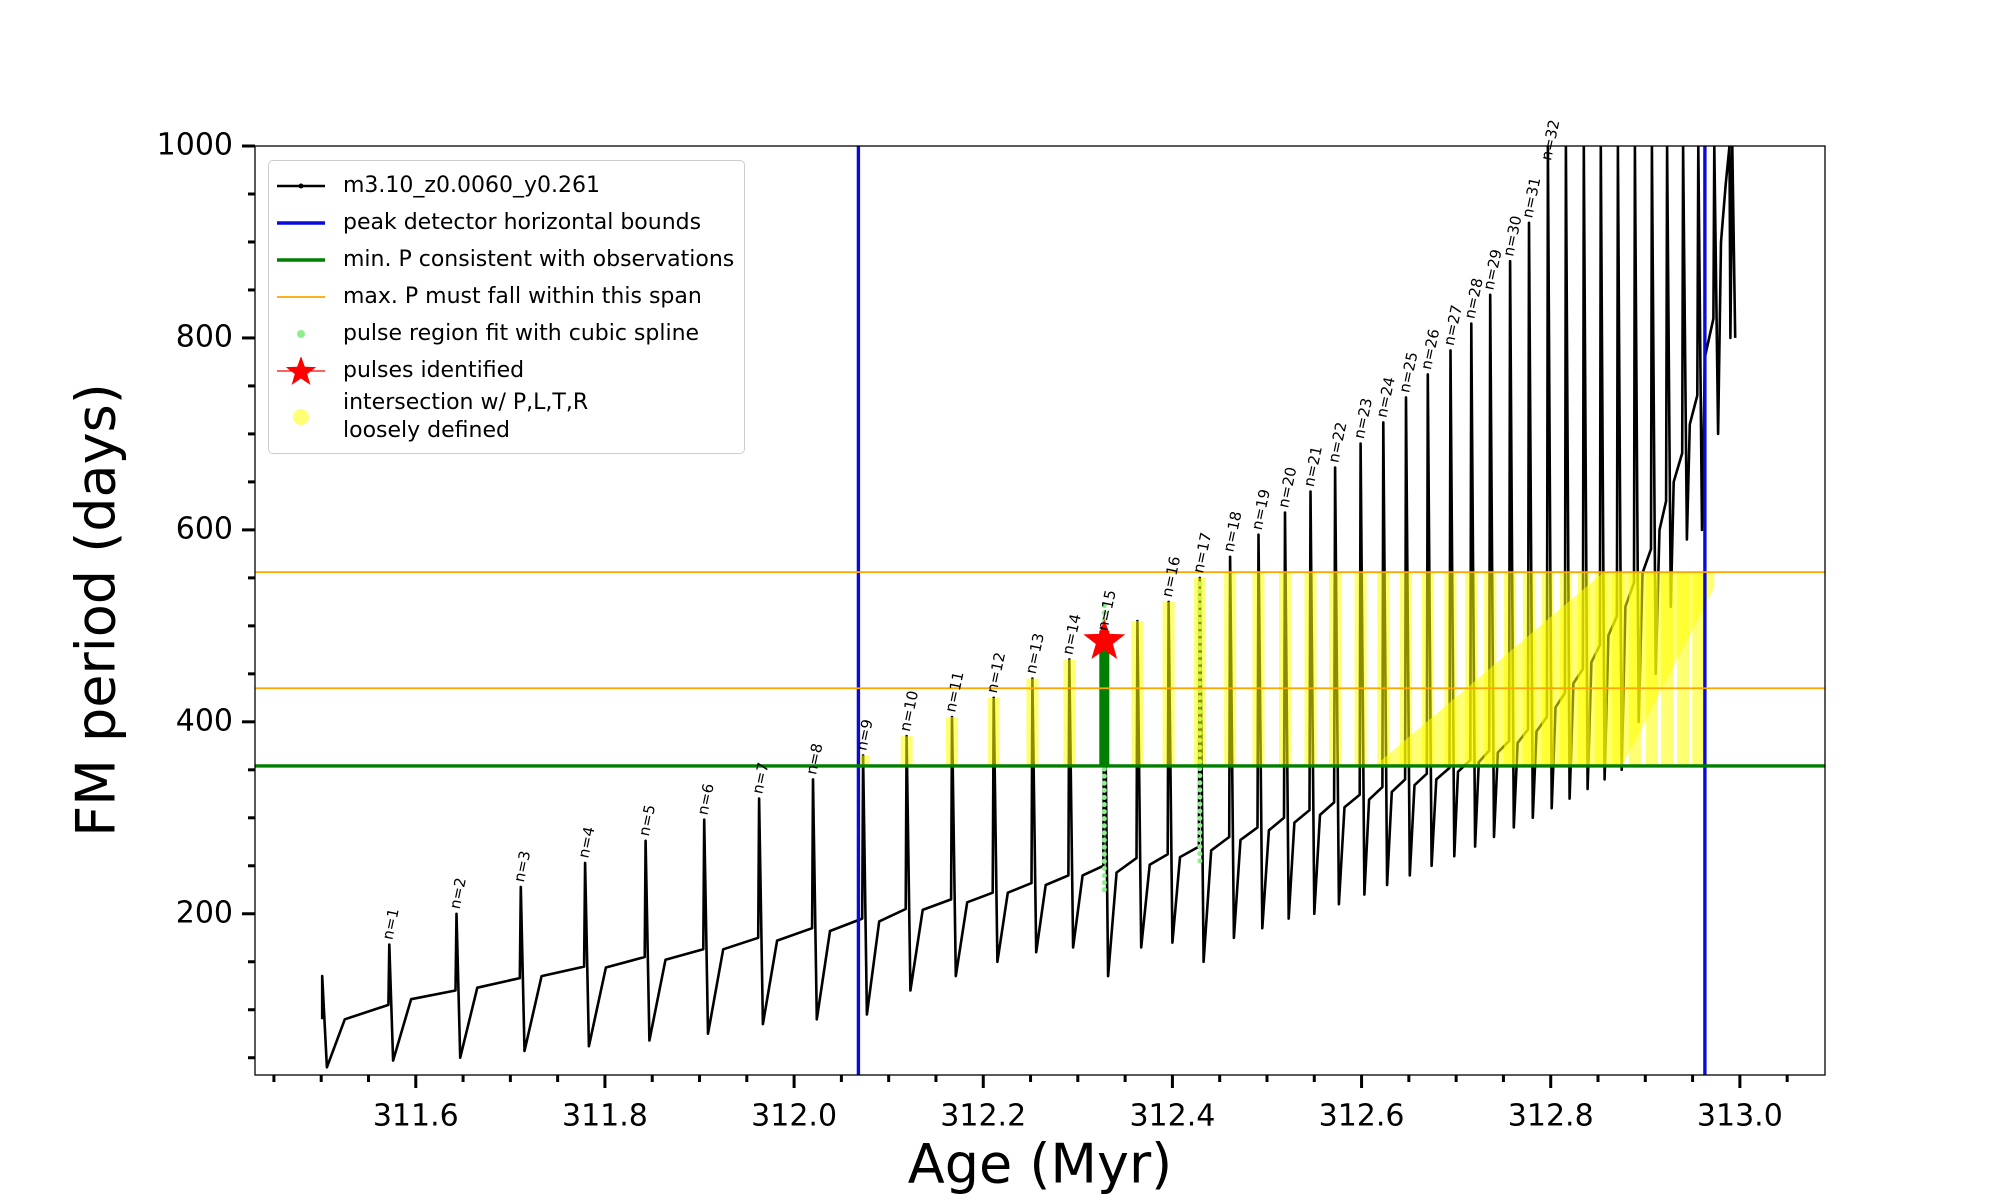  Describe the element at coordinates (1408, 372) in the screenshot. I see `pulse-label: n=25` at that location.